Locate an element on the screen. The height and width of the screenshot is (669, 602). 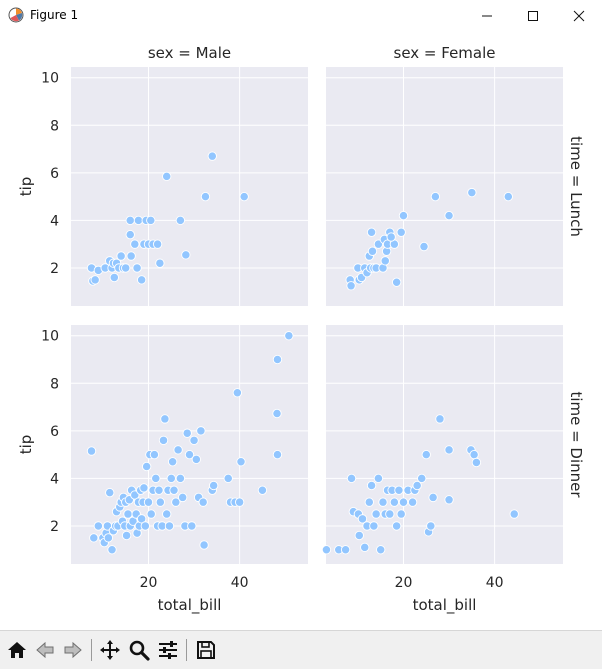
back-button is located at coordinates (45, 650).